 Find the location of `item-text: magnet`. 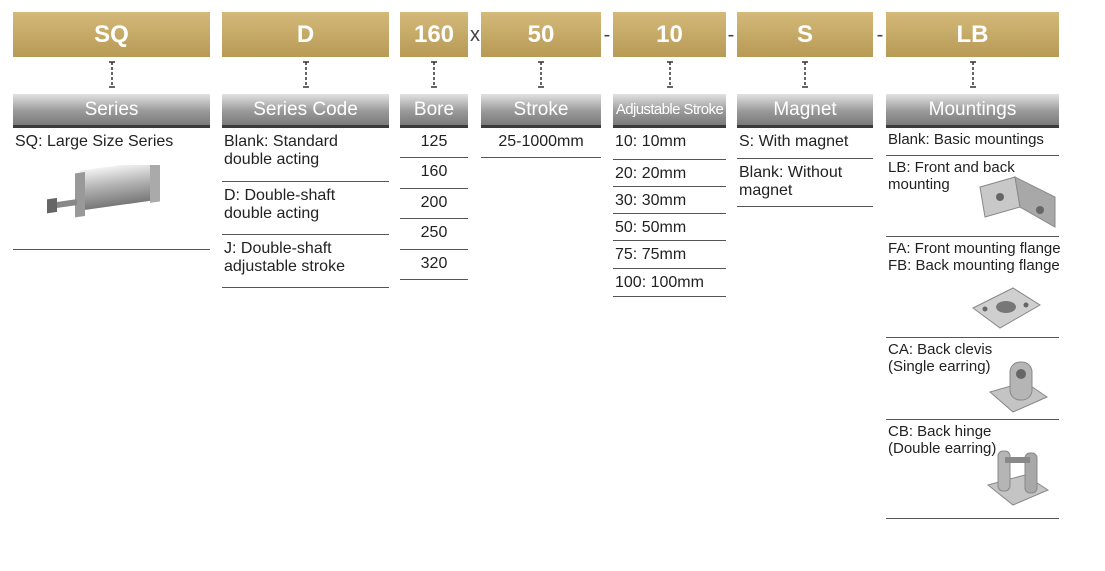

item-text: magnet is located at coordinates (766, 190).